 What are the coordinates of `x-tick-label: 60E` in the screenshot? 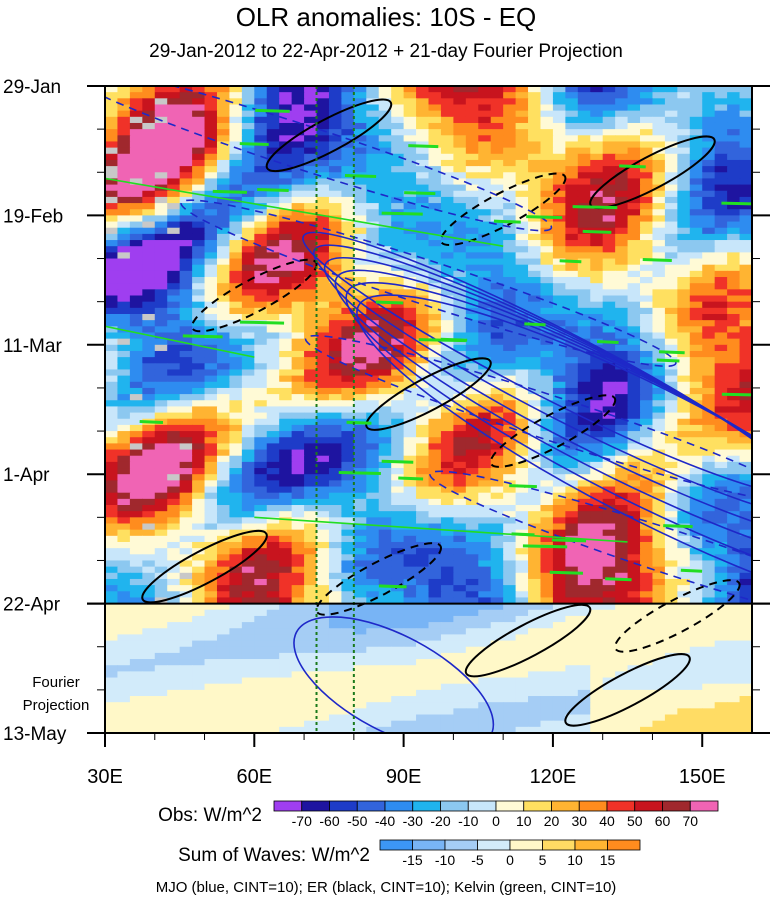 It's located at (255, 777).